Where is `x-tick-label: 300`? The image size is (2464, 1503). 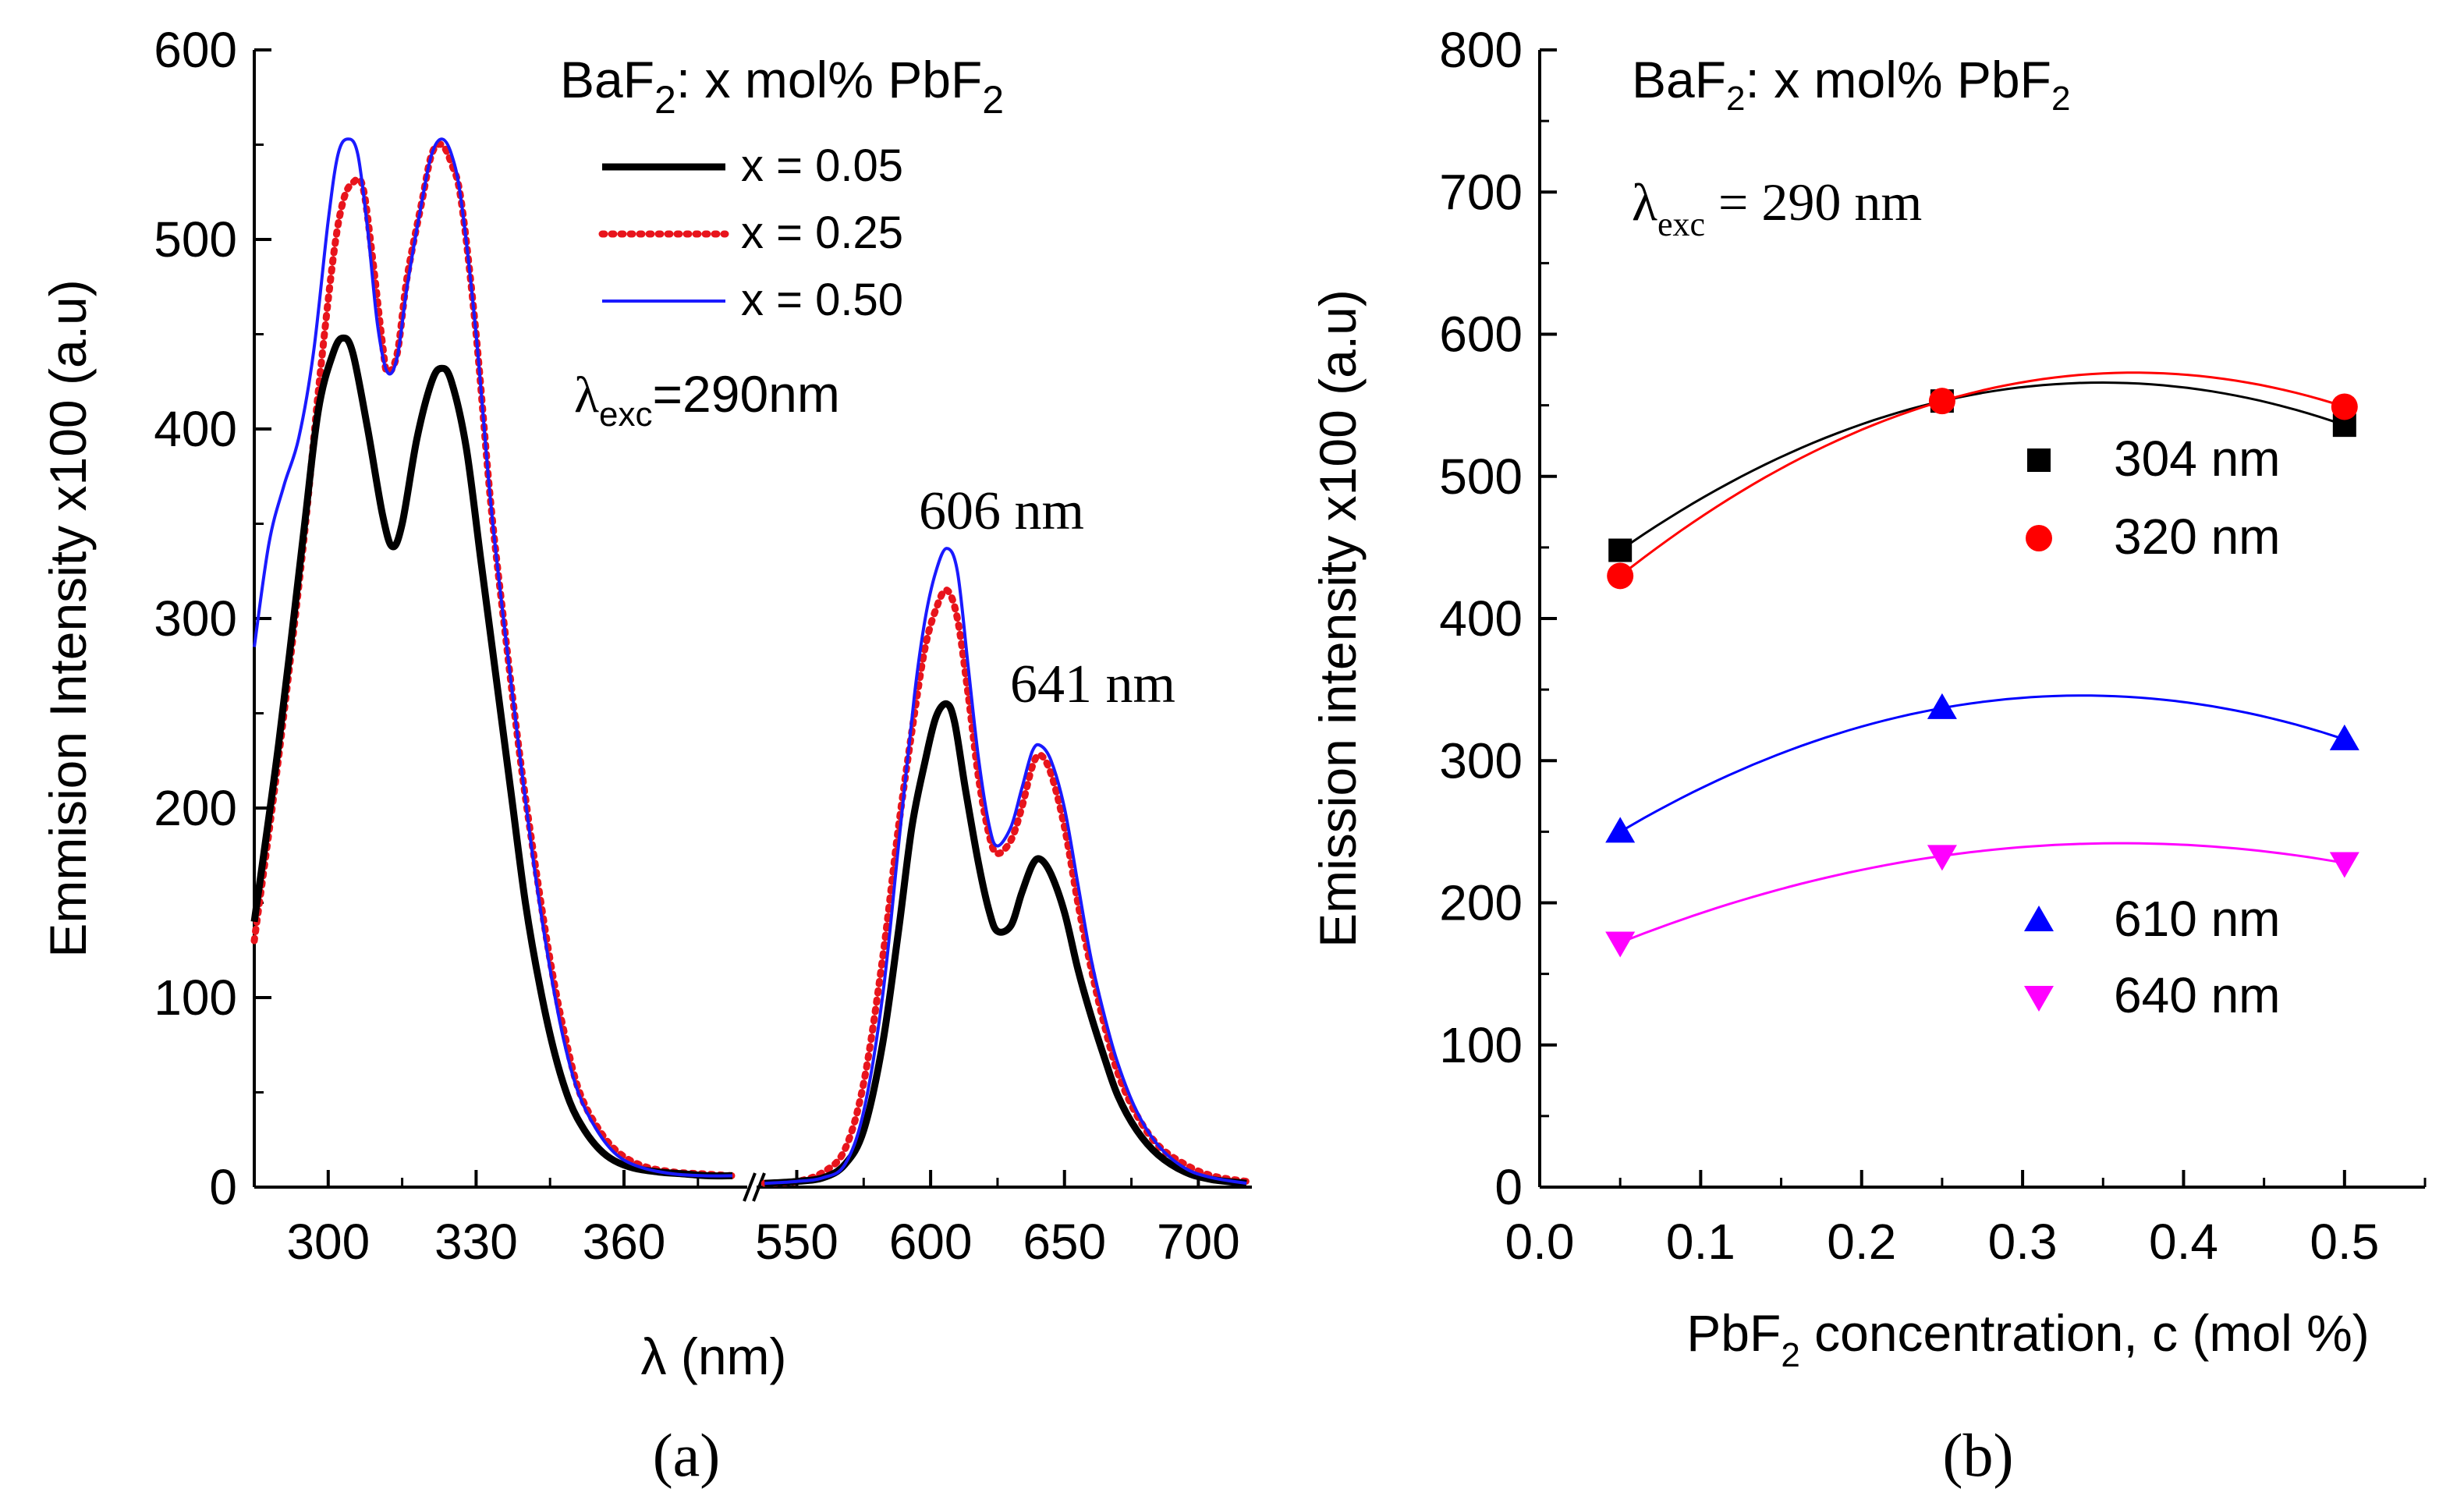
x-tick-label: 300 is located at coordinates (328, 1242).